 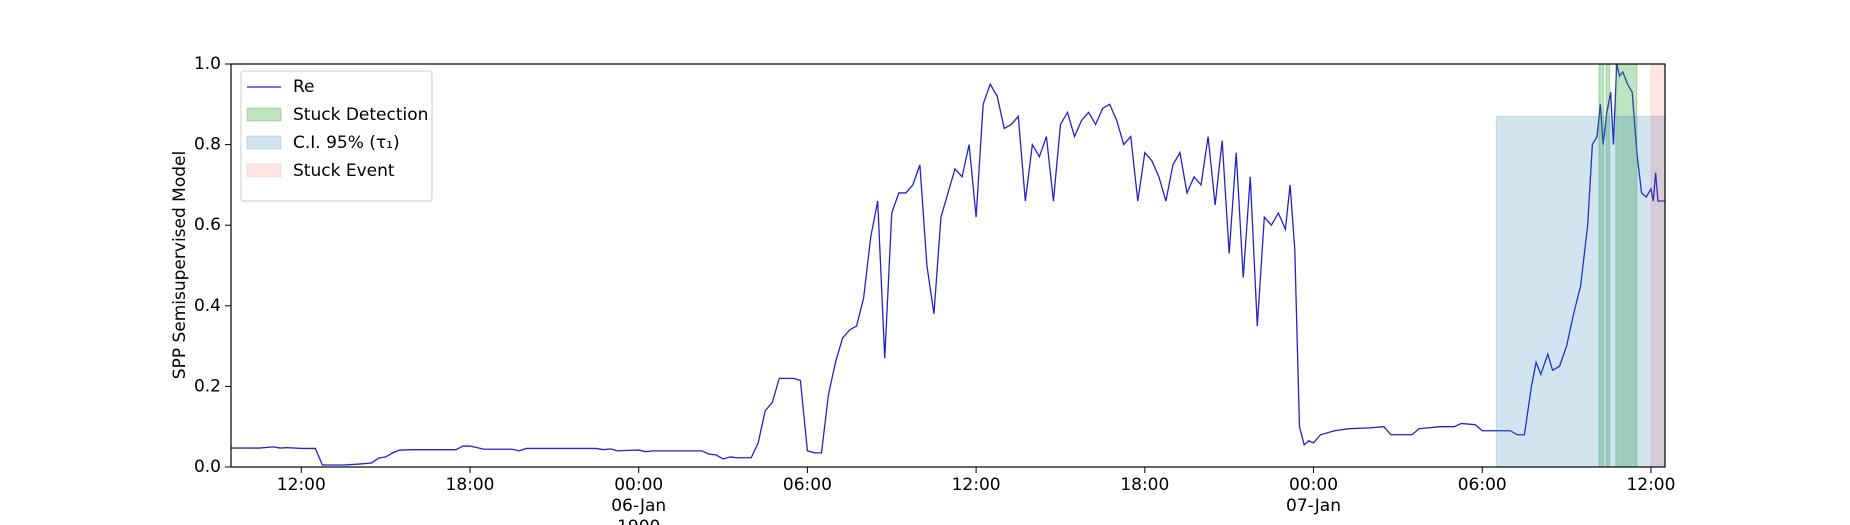 I want to click on legend-label: Stuck Detection, so click(x=360, y=115).